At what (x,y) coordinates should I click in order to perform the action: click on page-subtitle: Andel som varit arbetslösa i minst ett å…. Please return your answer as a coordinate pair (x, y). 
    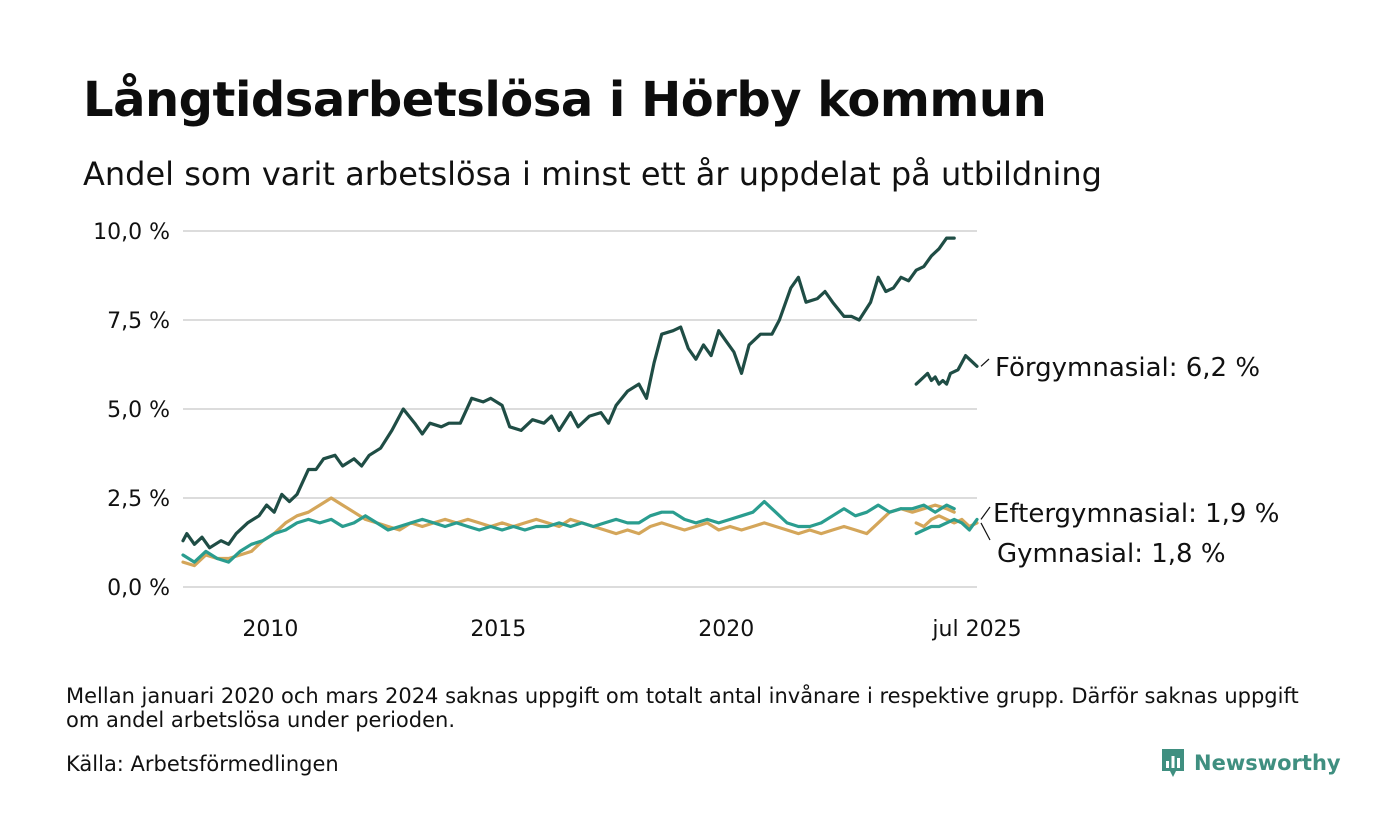
    Looking at the image, I should click on (592, 174).